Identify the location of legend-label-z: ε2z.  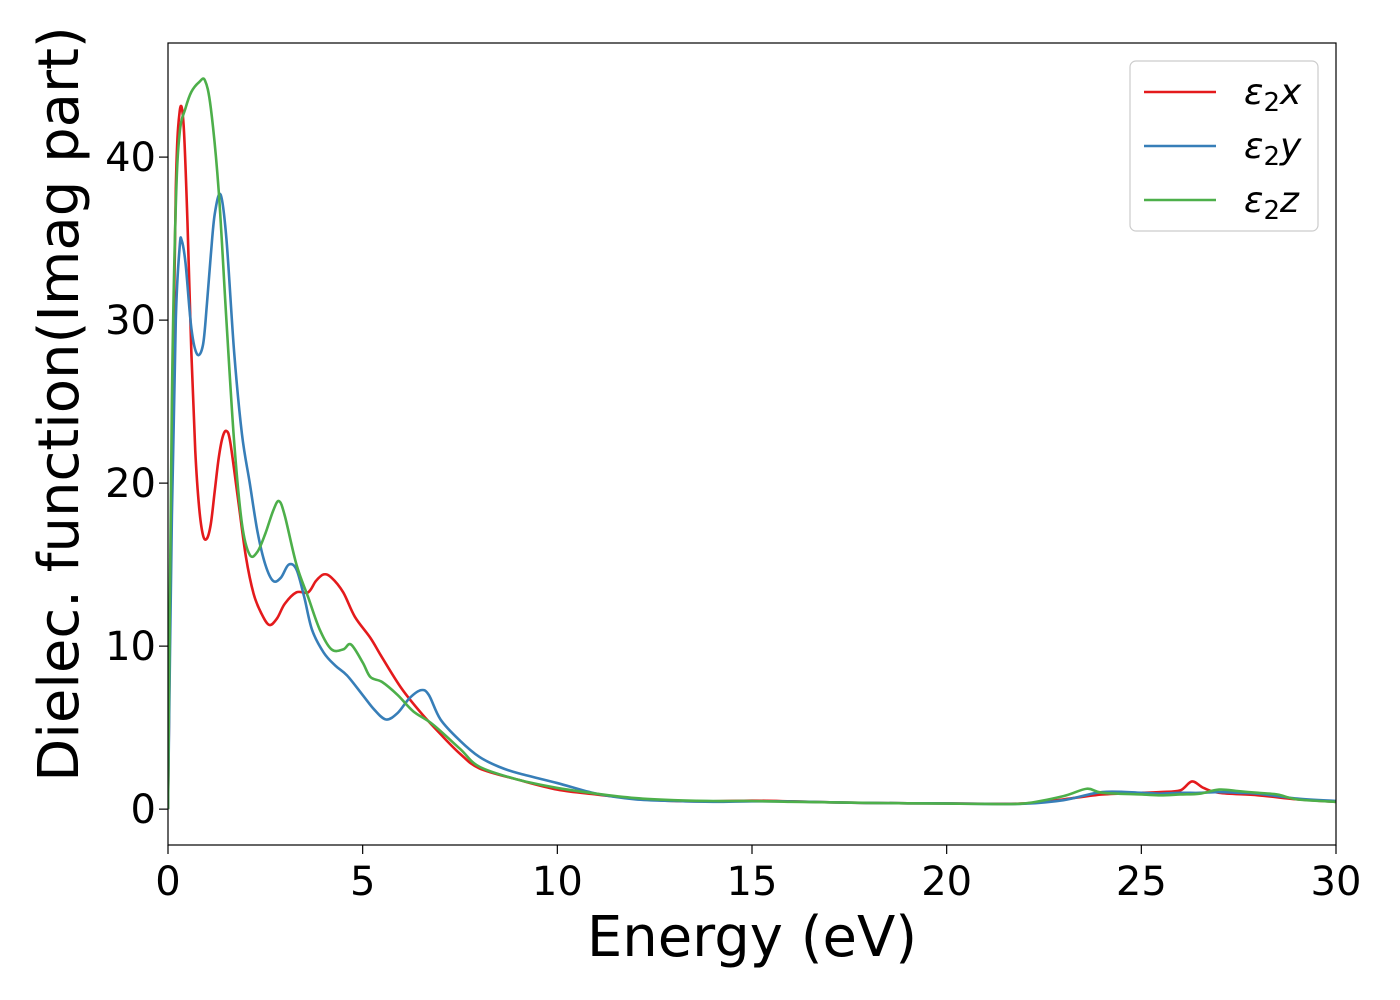
(1272, 203).